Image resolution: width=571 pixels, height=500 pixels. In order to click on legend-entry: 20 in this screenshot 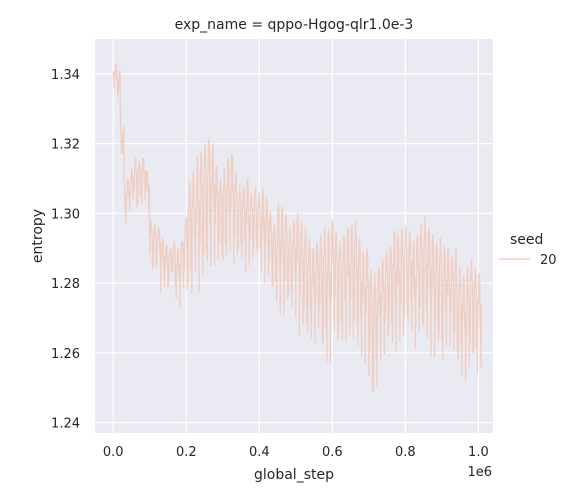, I will do `click(548, 260)`.